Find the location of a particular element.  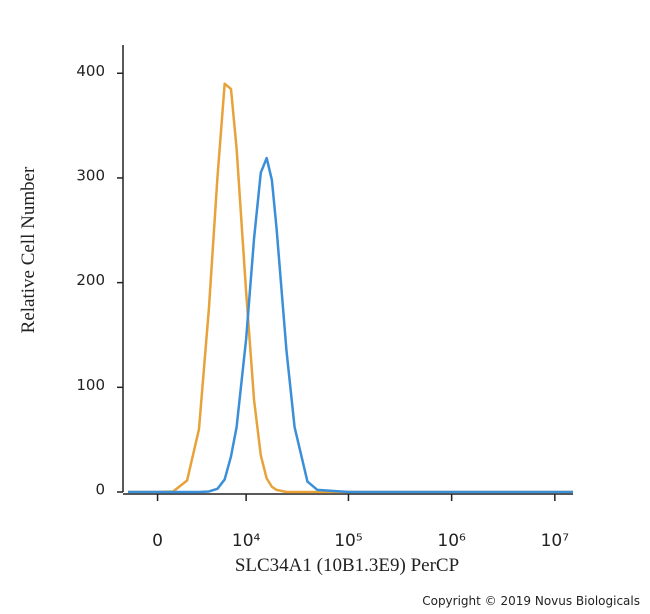

y-tick-label: 0 is located at coordinates (100, 490).